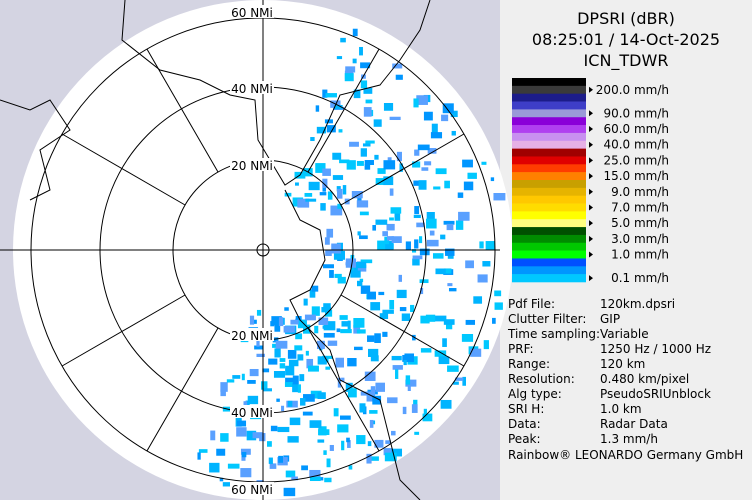 This screenshot has height=504, width=752. Describe the element at coordinates (640, 223) in the screenshot. I see `legend-label: 5.0 mm/h` at that location.